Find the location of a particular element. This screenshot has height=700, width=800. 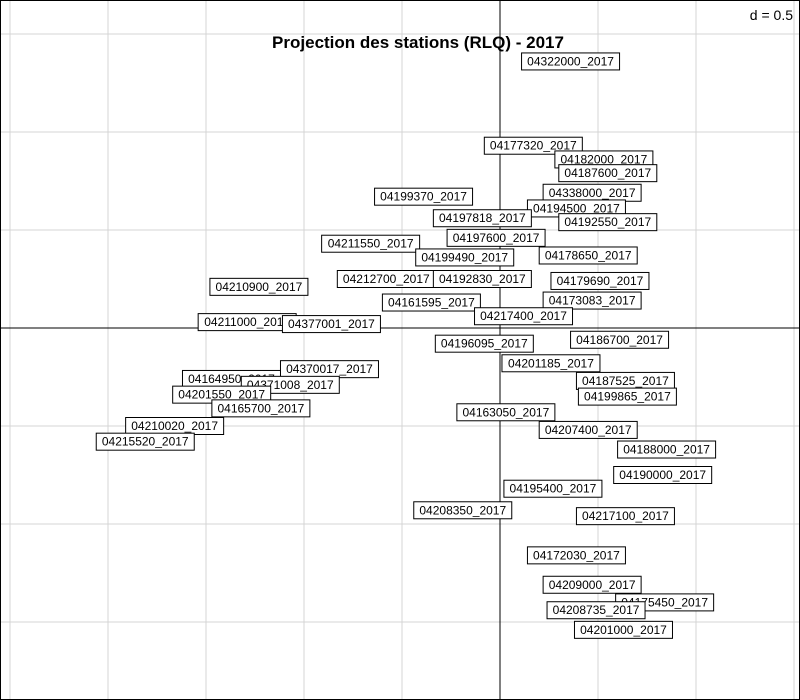

station-label-text: 04212700_2017 is located at coordinates (386, 279).